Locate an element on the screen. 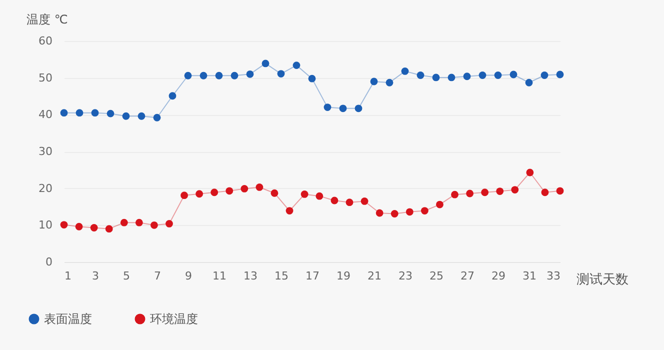 The width and height of the screenshot is (664, 350). y-tick-label: 60 is located at coordinates (45, 41).